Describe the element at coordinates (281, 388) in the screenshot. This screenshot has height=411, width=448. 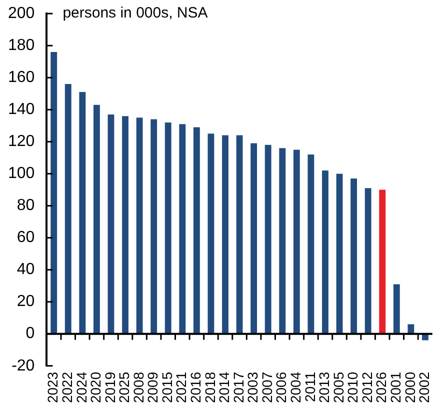
I see `x-tick-label: 2006` at that location.